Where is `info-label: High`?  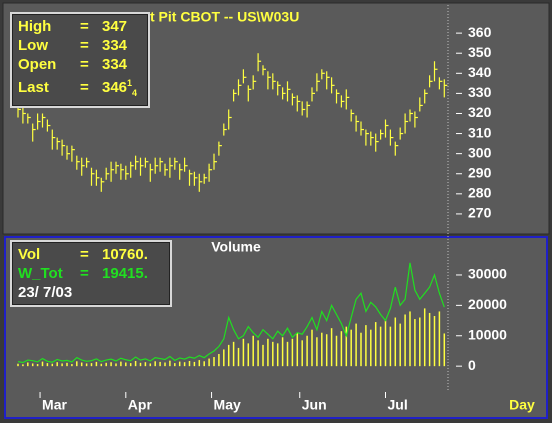
info-label: High is located at coordinates (35, 26).